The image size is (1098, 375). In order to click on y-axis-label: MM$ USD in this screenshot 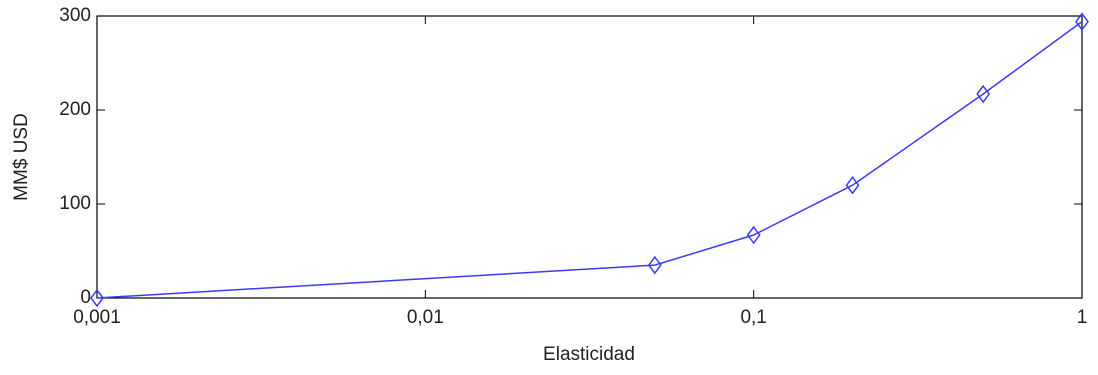, I will do `click(21, 157)`.